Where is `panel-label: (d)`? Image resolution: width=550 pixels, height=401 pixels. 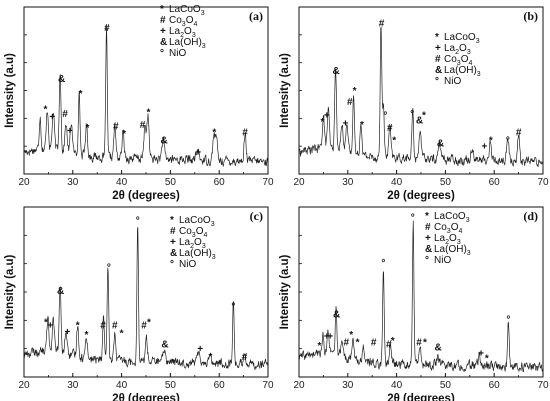
panel-label: (d) is located at coordinates (530, 216).